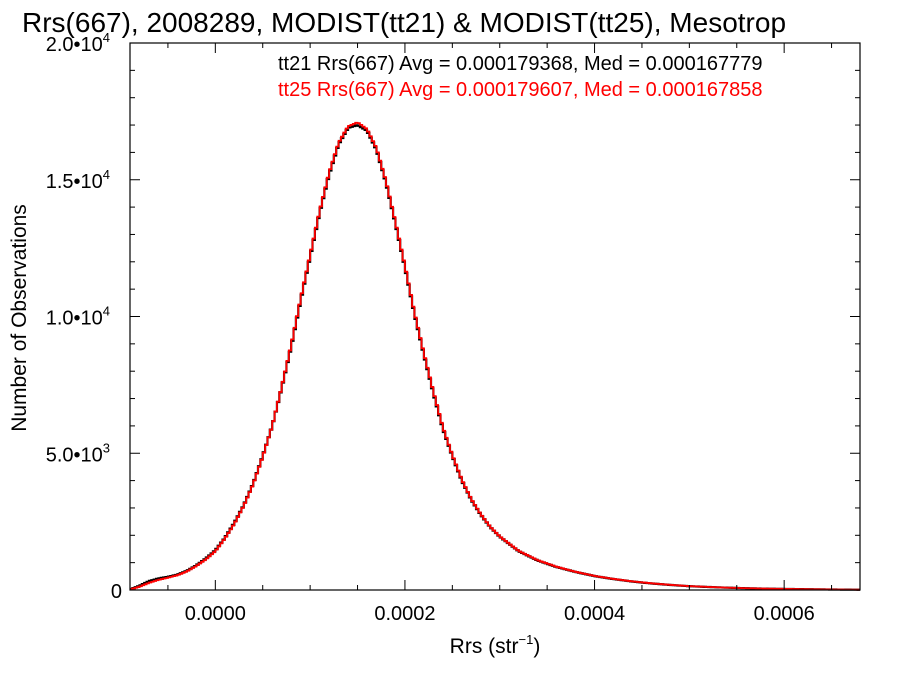 The height and width of the screenshot is (675, 900). What do you see at coordinates (784, 614) in the screenshot?
I see `x-tick-label: 0.0006` at bounding box center [784, 614].